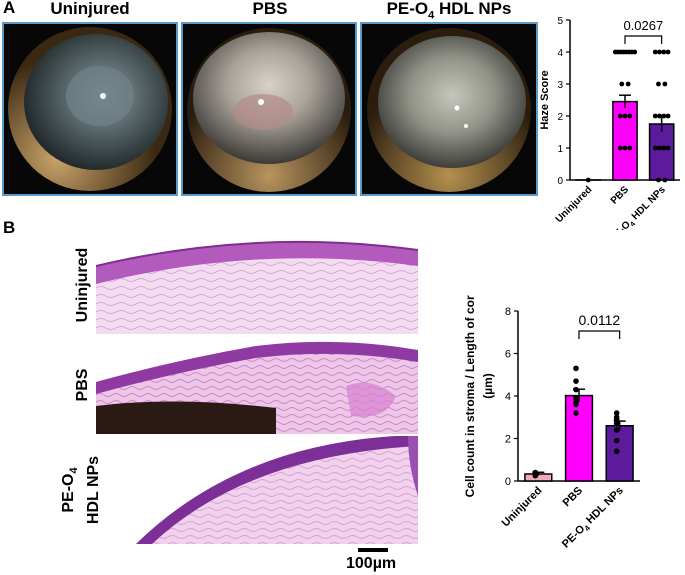  What do you see at coordinates (643, 25) in the screenshot?
I see `significance-label: 0.0267` at bounding box center [643, 25].